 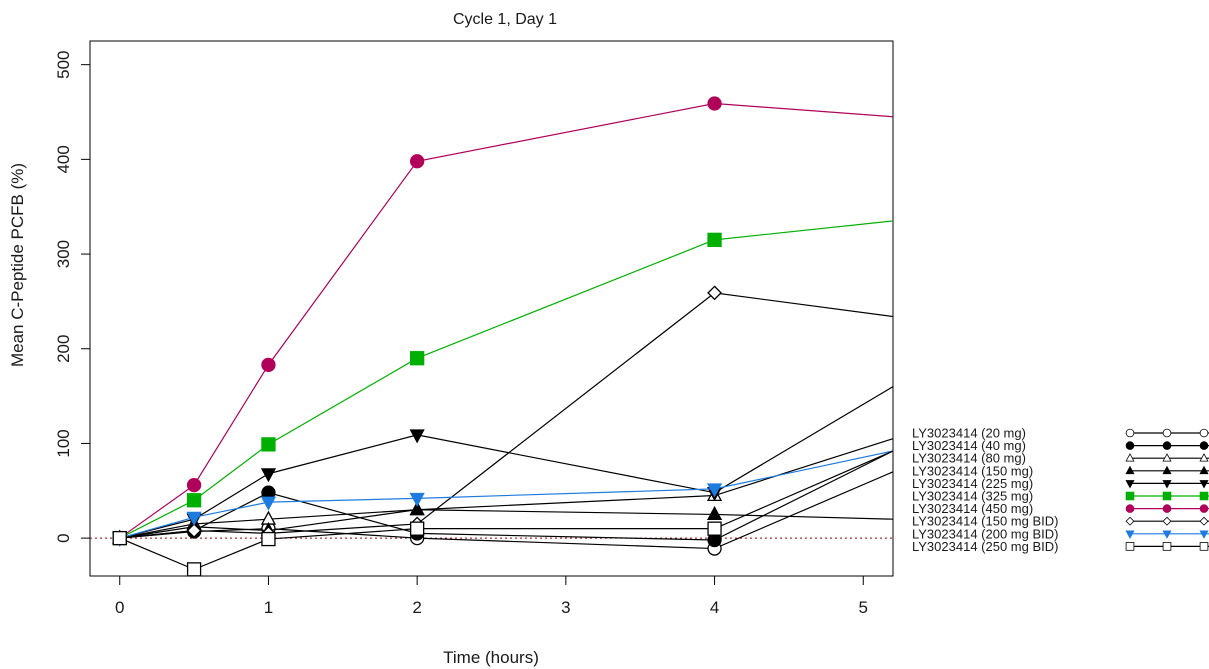 I want to click on legend-label: LY3023414 (250 mg BID), so click(x=985, y=546).